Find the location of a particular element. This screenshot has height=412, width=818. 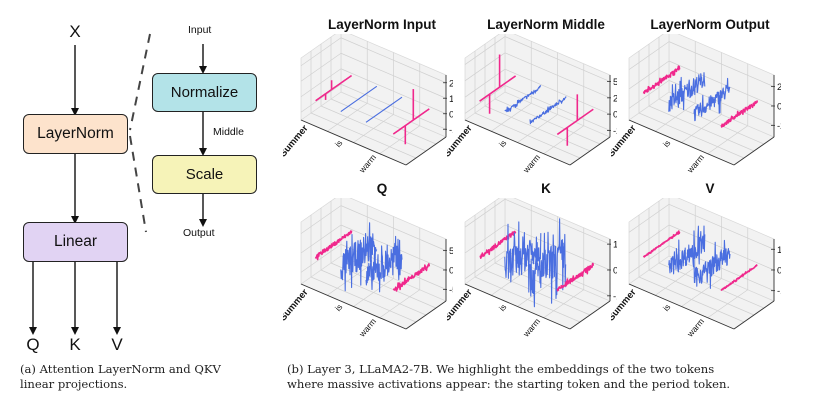

dashed-expansion-line is located at coordinates (140, 82).